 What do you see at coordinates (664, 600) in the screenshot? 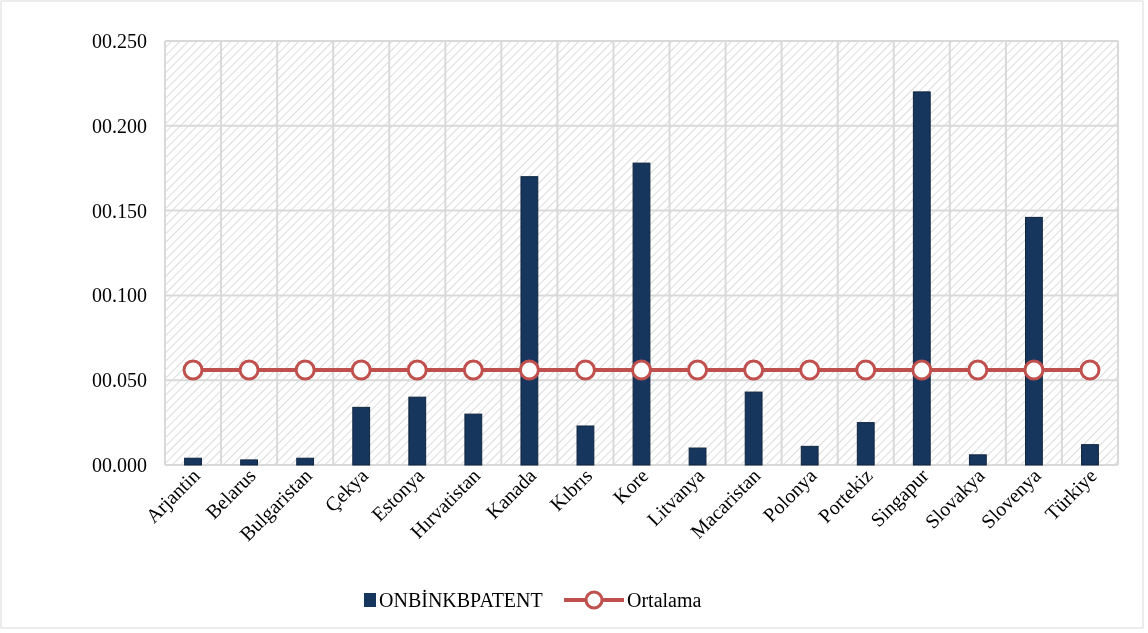
I see `legend-label: Ortalama` at bounding box center [664, 600].